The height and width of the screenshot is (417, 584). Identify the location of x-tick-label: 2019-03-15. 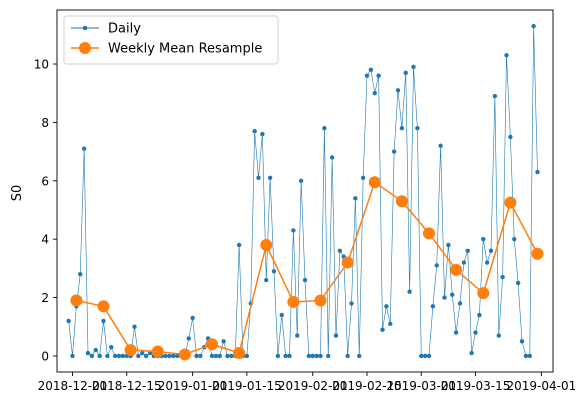
(476, 386).